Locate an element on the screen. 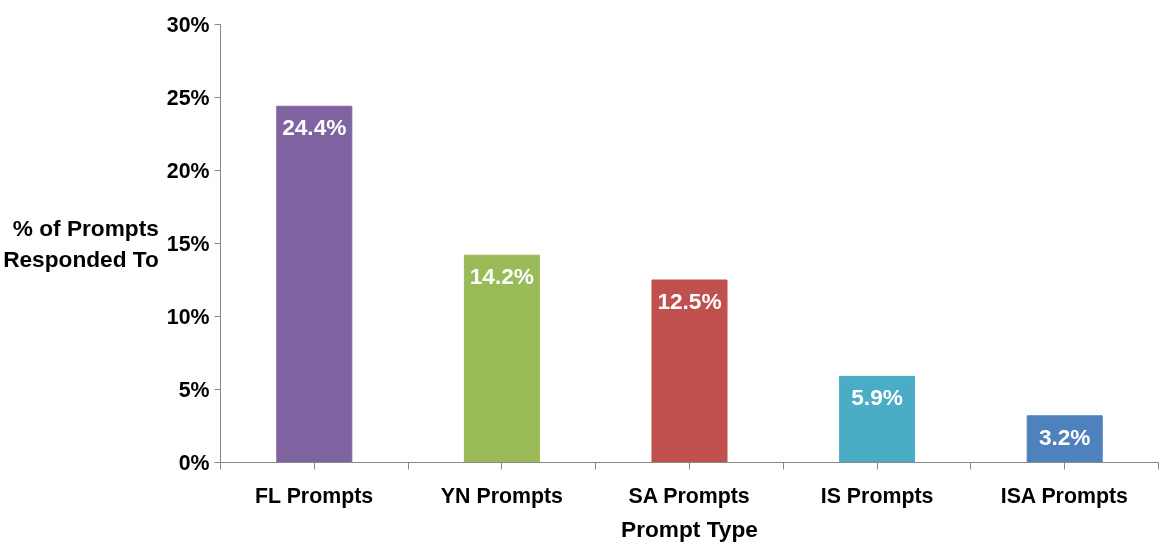  data-label: 14.2% is located at coordinates (502, 276).